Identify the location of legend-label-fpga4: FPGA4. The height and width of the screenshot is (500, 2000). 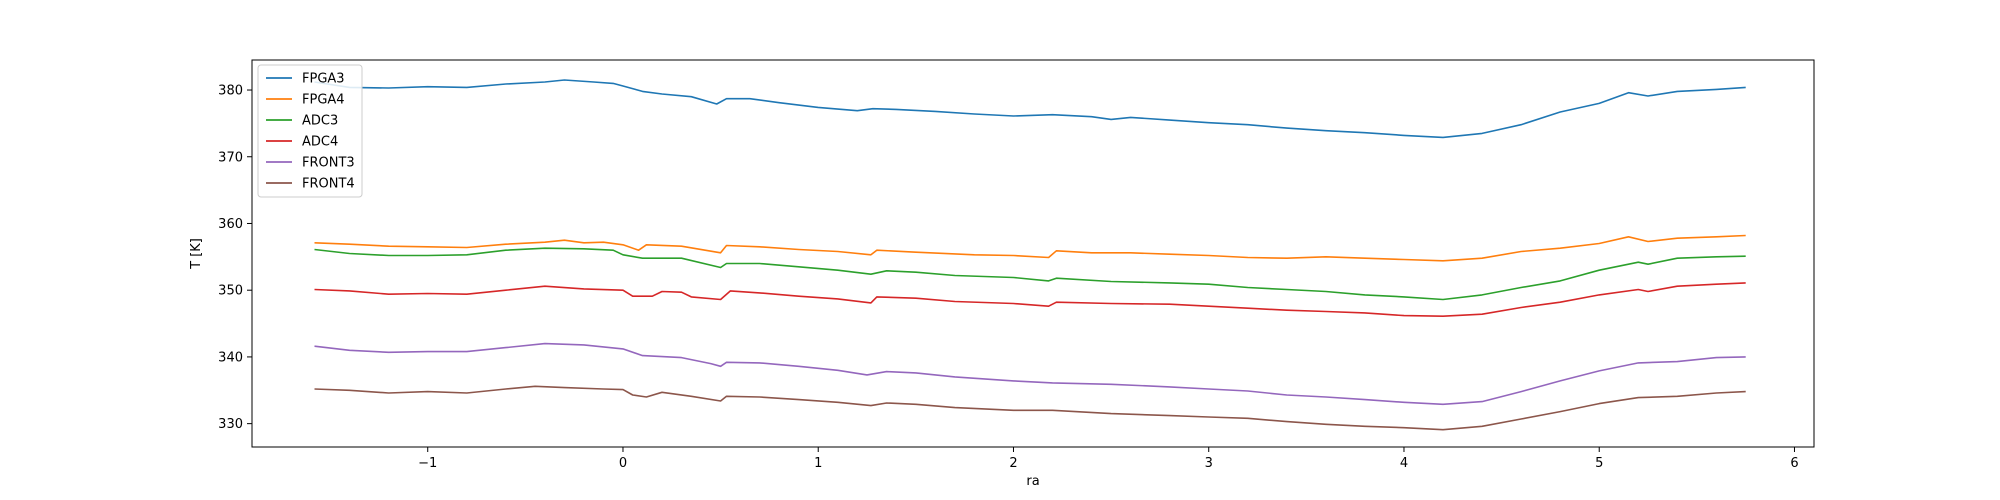
(323, 100).